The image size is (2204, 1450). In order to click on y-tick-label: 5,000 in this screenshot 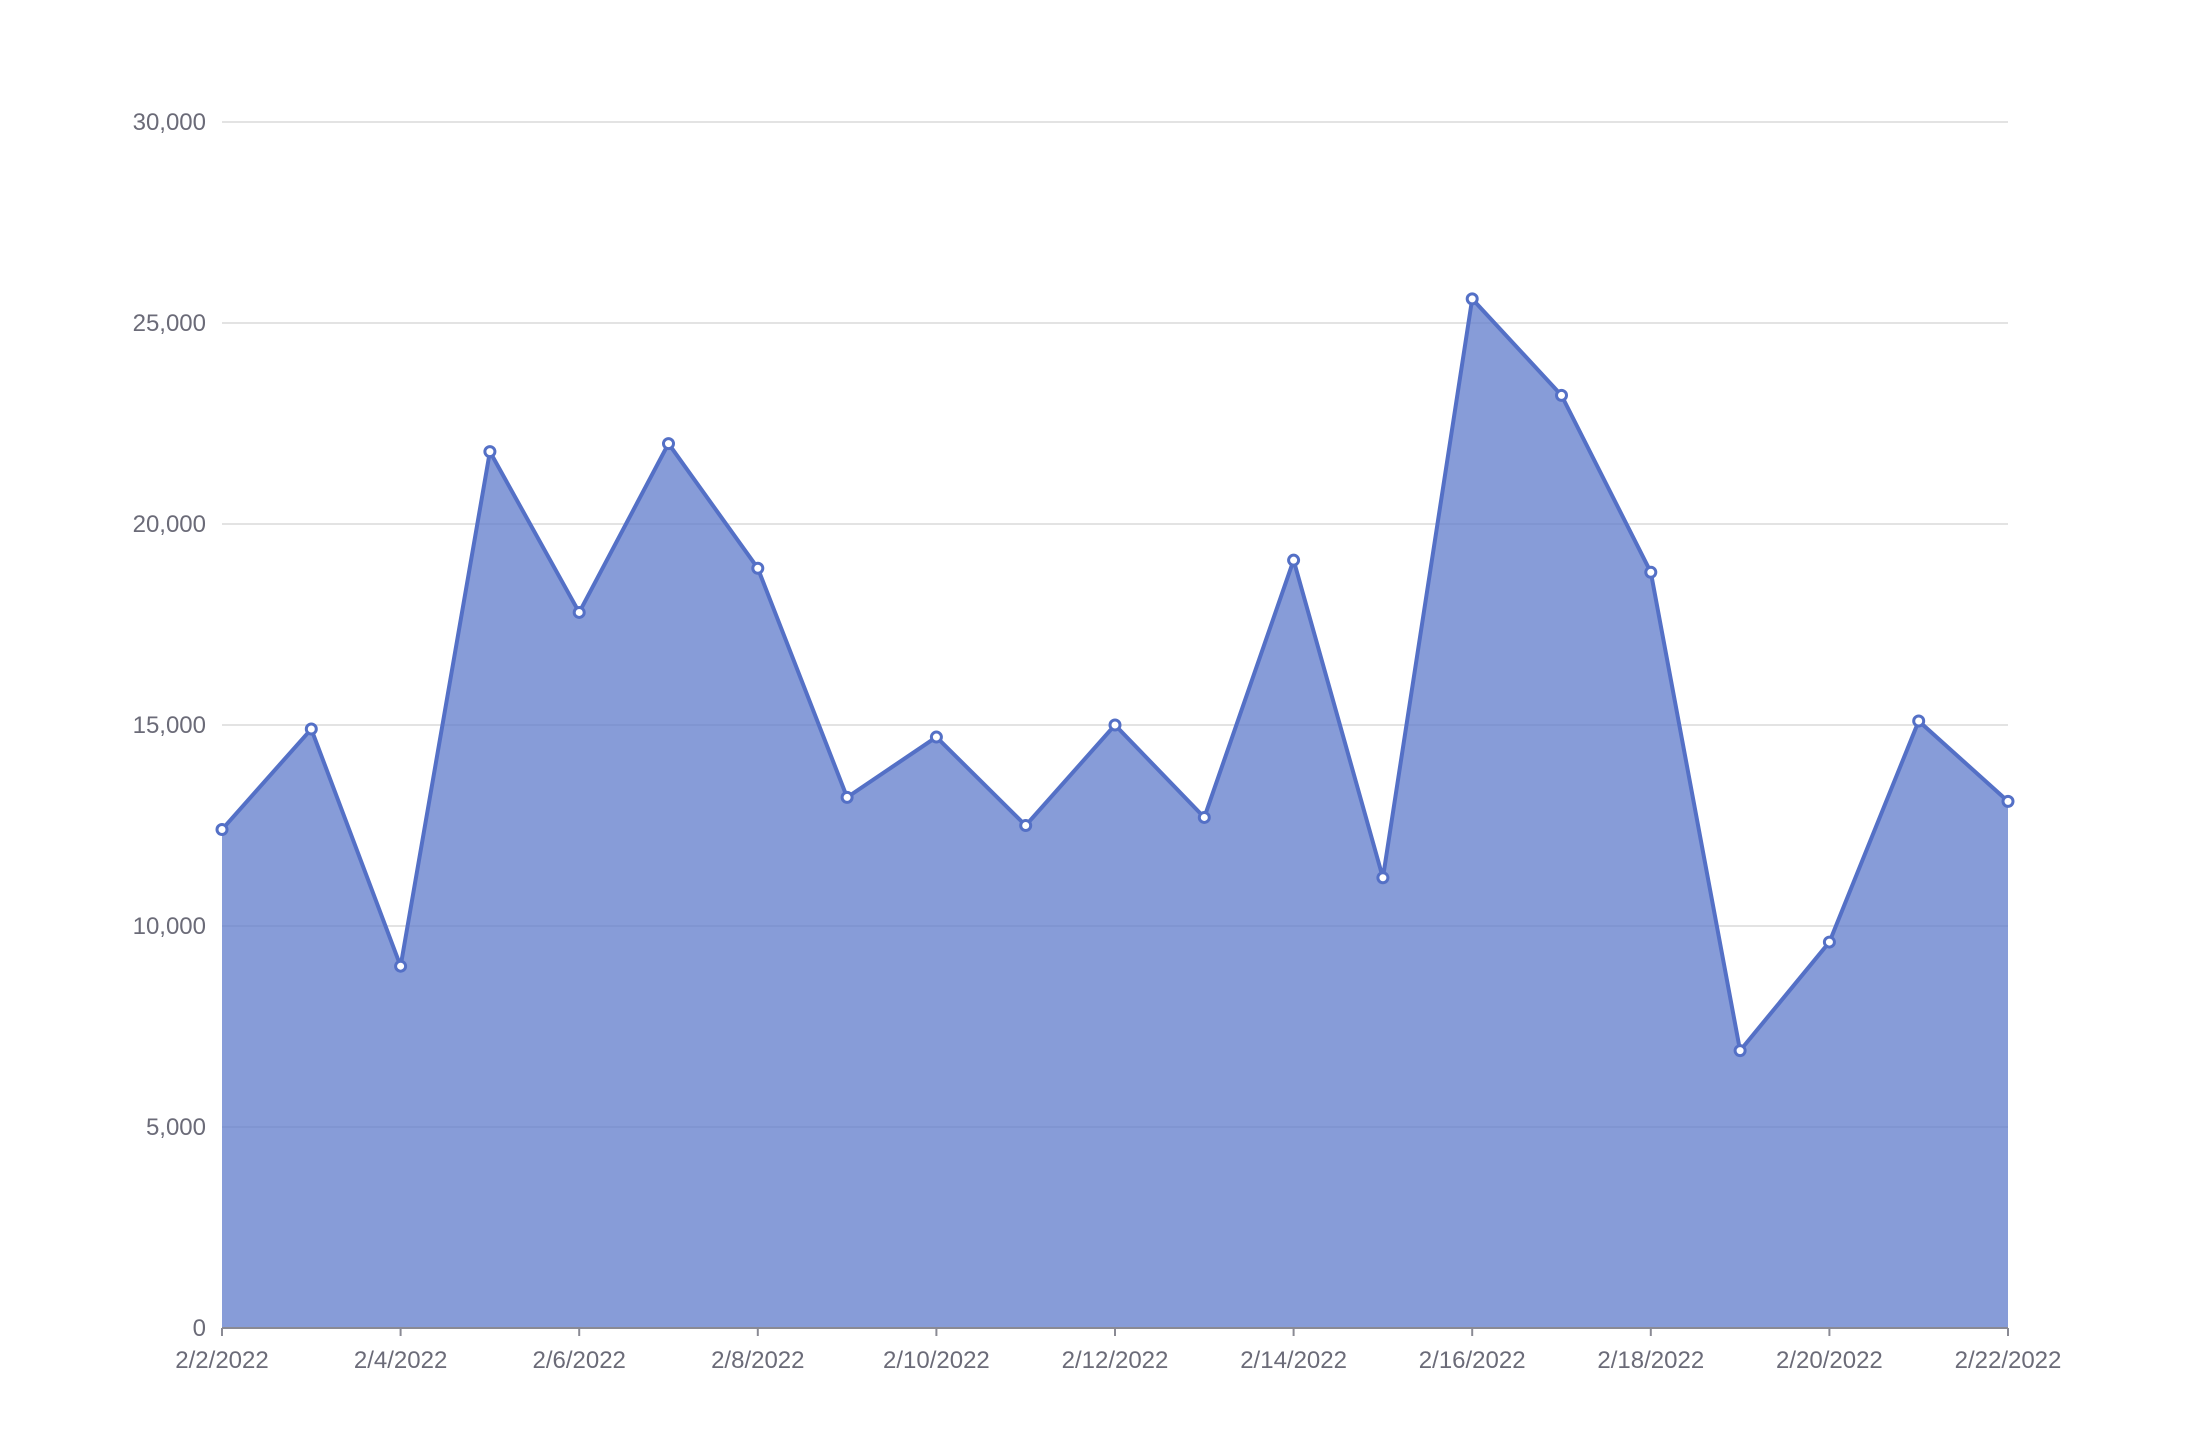, I will do `click(176, 1127)`.